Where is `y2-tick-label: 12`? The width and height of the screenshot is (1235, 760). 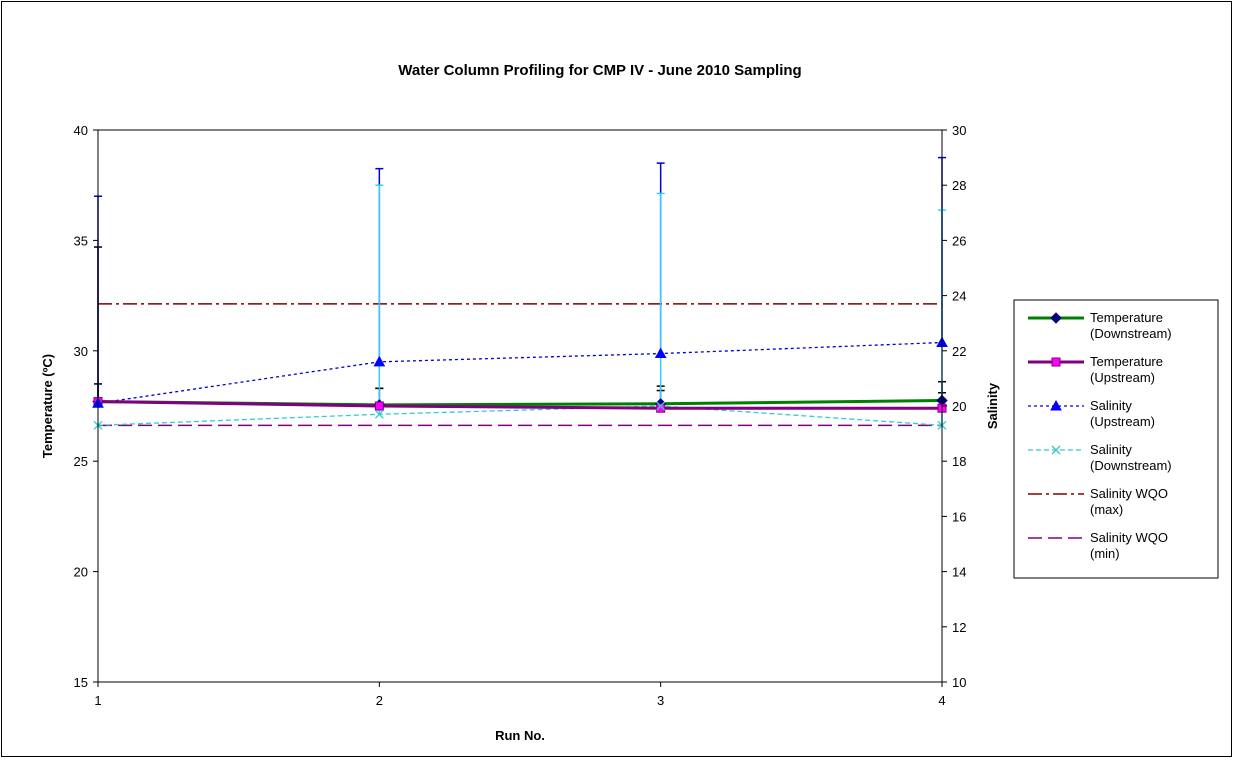 y2-tick-label: 12 is located at coordinates (959, 627).